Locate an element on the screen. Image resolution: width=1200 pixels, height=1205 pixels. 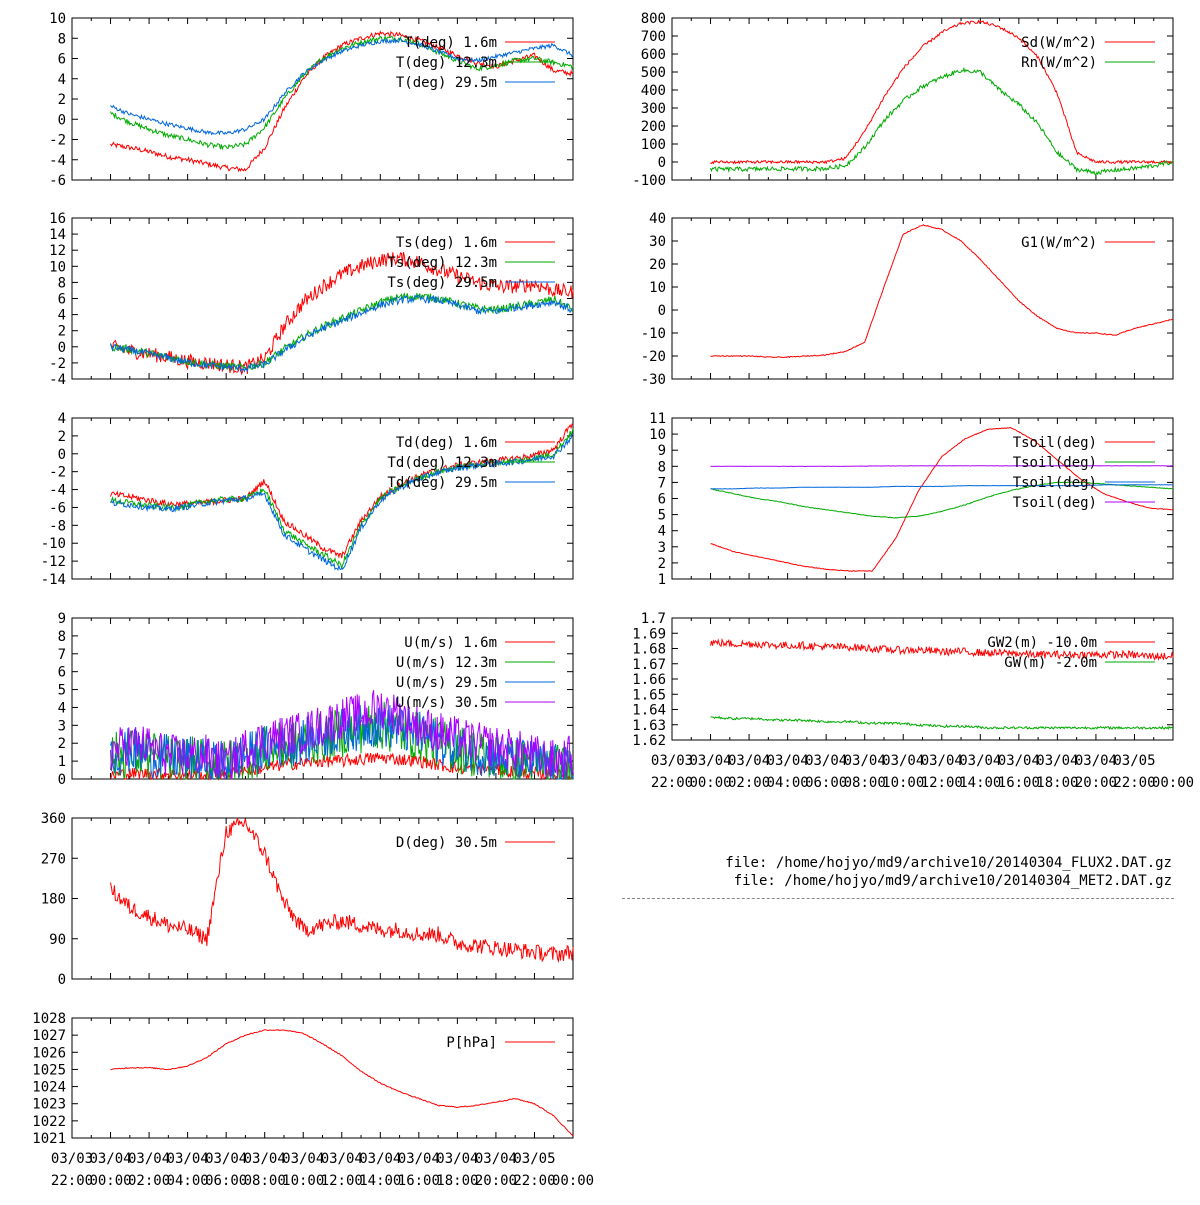
legend-label: T(deg) 12.3m is located at coordinates (446, 63).